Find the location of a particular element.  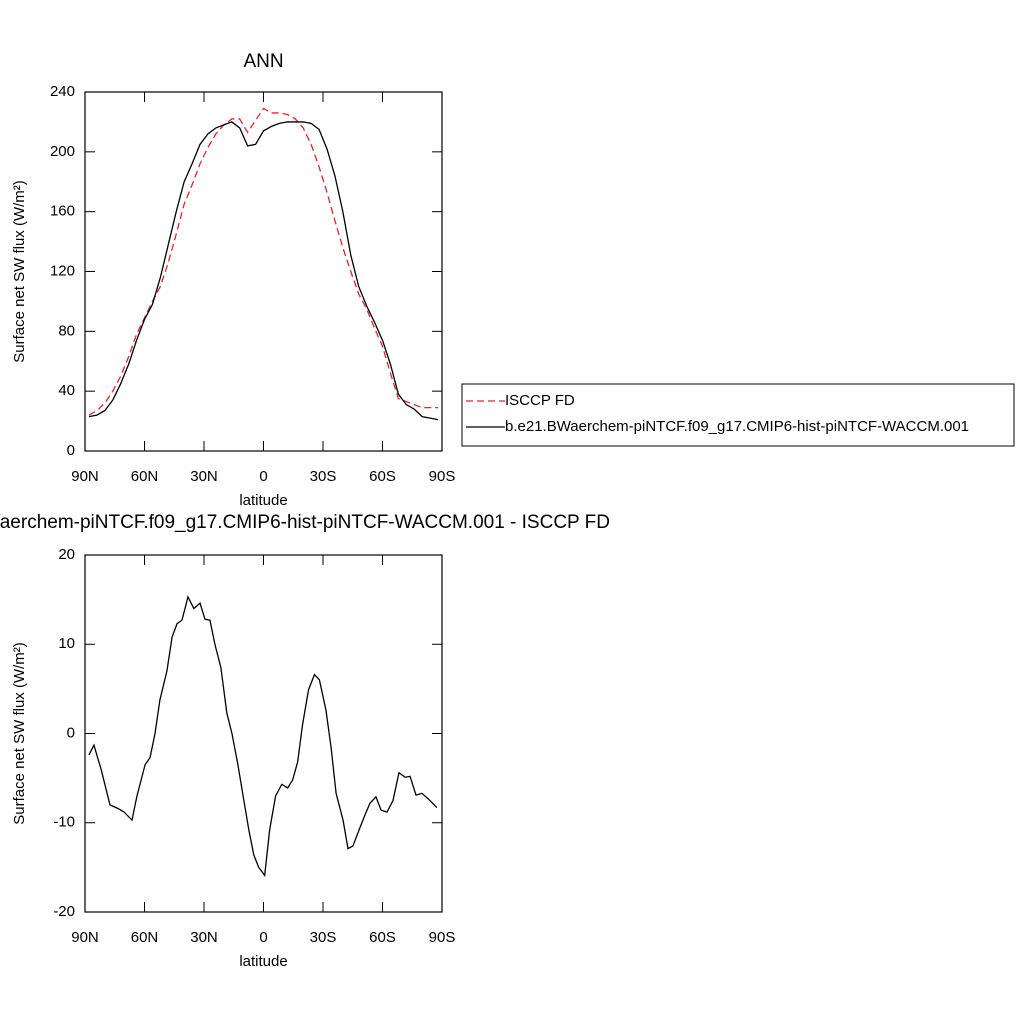

y-tick-label: -20 is located at coordinates (64, 911).